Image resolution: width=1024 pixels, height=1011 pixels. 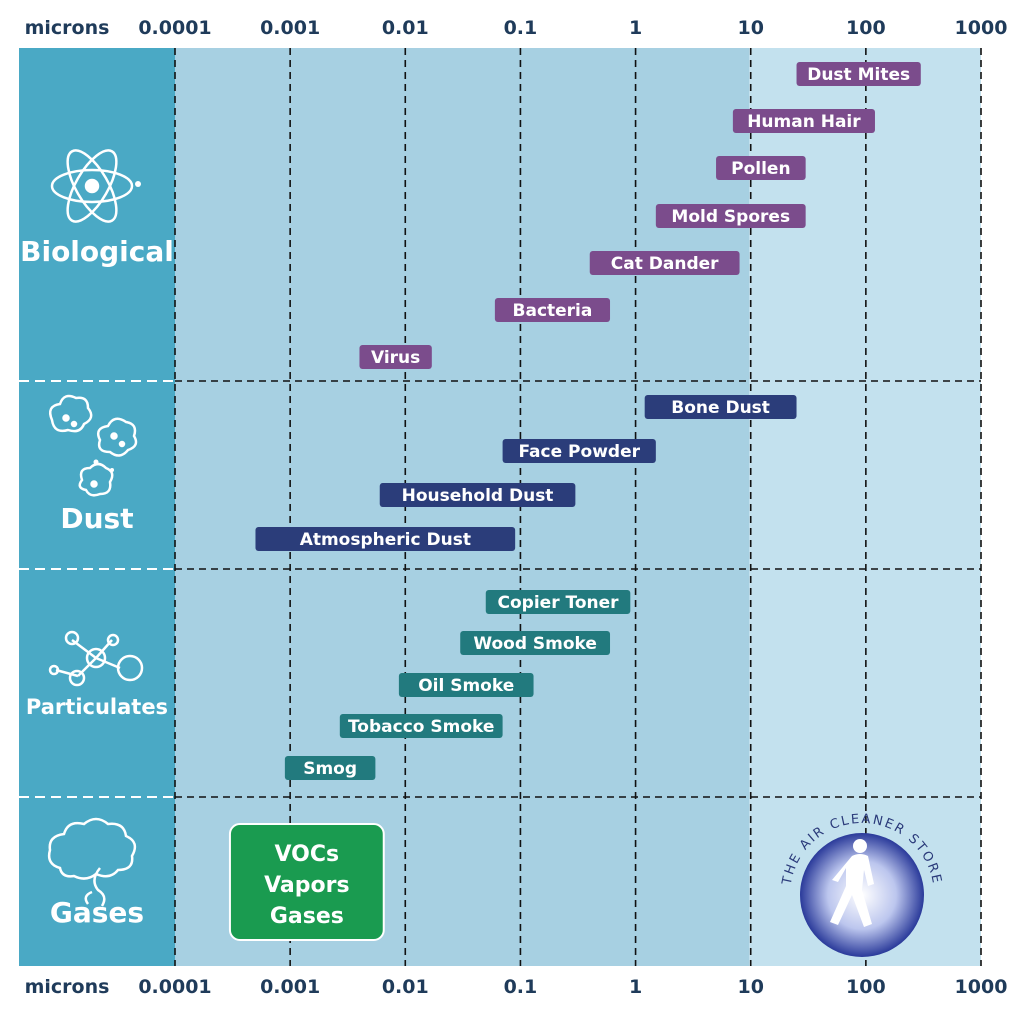 What do you see at coordinates (96, 658) in the screenshot?
I see `molecule-icon` at bounding box center [96, 658].